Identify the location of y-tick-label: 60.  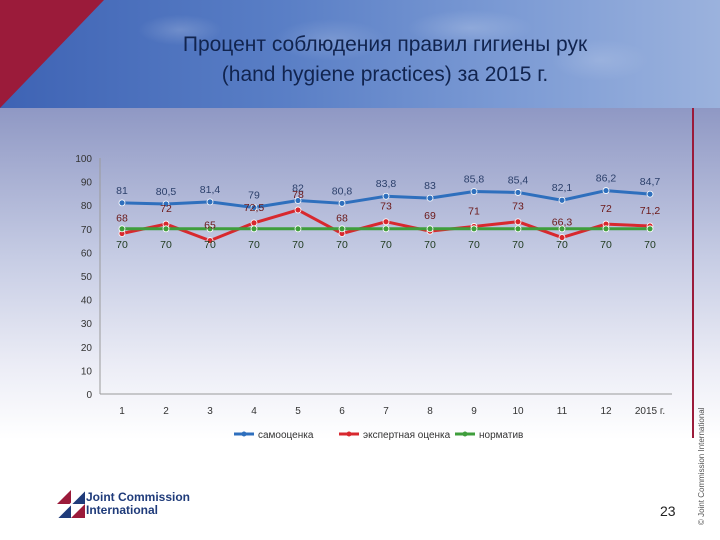
(87, 253).